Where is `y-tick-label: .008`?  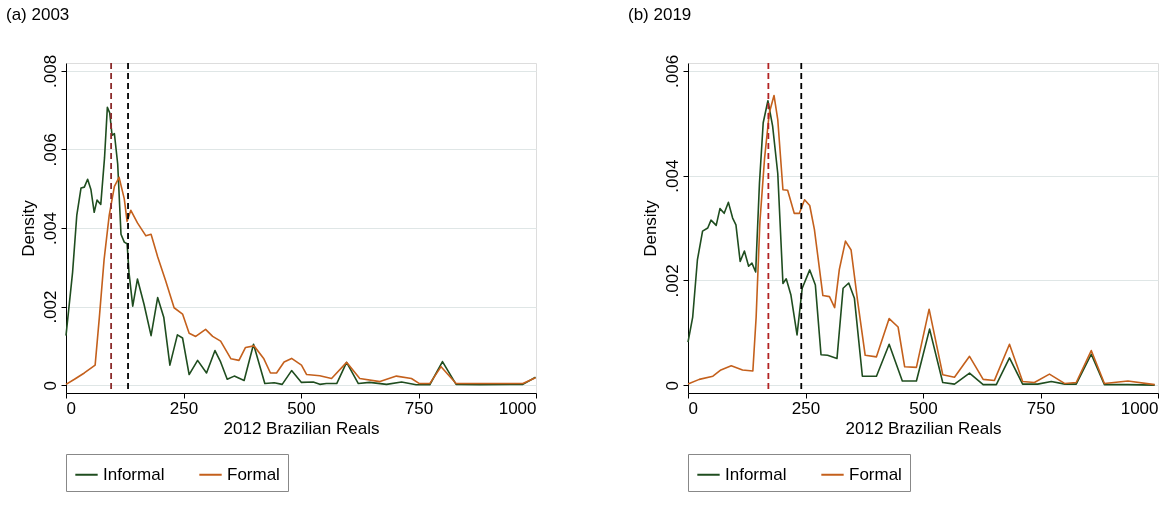 y-tick-label: .008 is located at coordinates (50, 71).